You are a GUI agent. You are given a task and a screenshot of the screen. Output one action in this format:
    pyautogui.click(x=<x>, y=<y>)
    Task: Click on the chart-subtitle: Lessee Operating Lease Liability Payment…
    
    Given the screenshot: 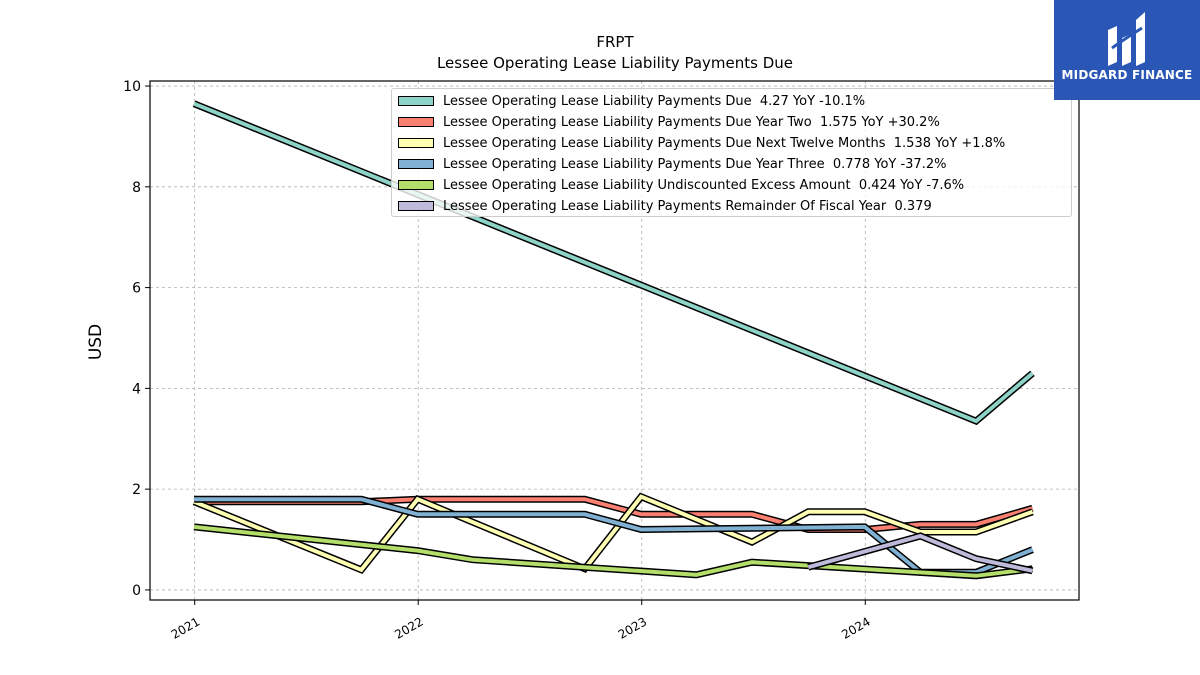 What is the action you would take?
    pyautogui.click(x=615, y=63)
    